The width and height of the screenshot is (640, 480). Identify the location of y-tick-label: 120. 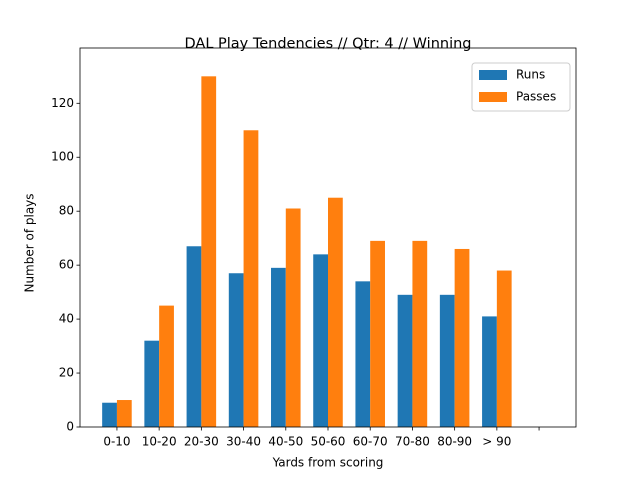
(62, 103).